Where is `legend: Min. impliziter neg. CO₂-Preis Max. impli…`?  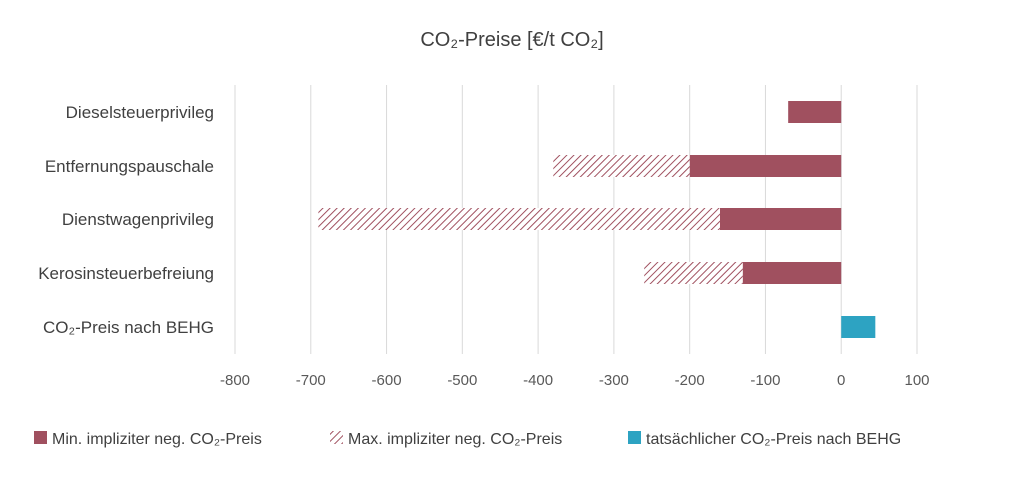
legend: Min. impliziter neg. CO₂-Preis Max. impli… is located at coordinates (467, 439).